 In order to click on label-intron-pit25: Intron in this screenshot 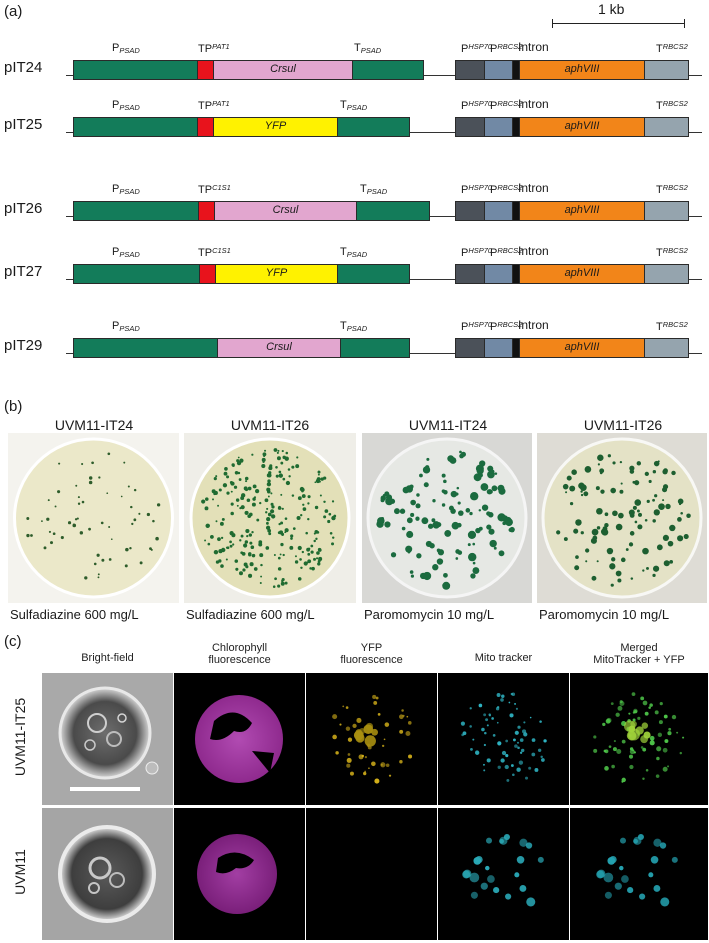, I will do `click(533, 104)`.